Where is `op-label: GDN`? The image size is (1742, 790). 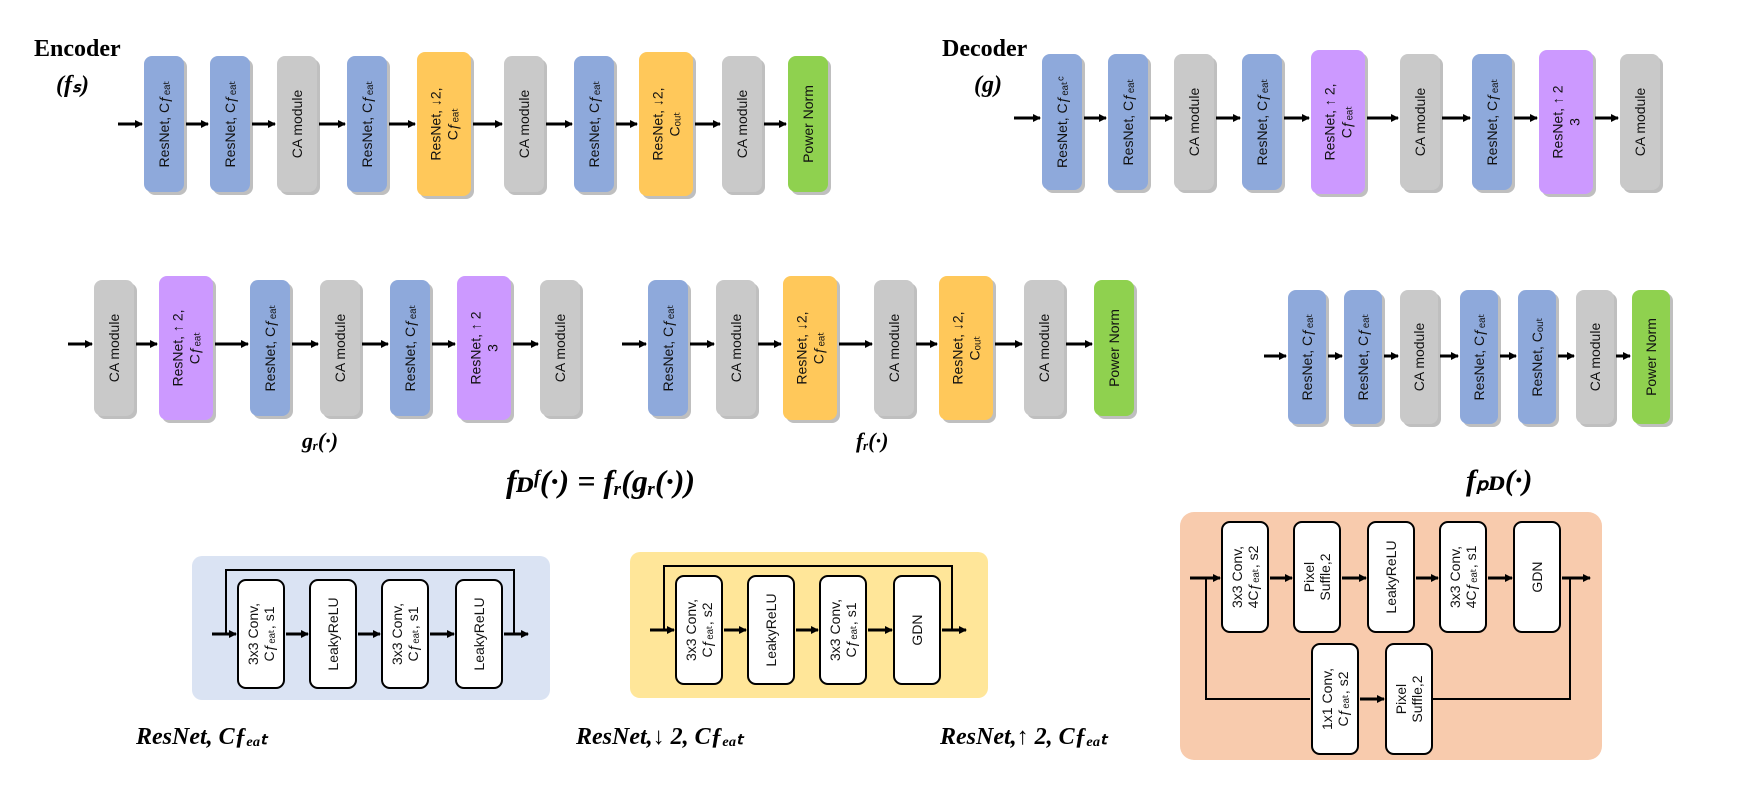
op-label: GDN is located at coordinates (1537, 576).